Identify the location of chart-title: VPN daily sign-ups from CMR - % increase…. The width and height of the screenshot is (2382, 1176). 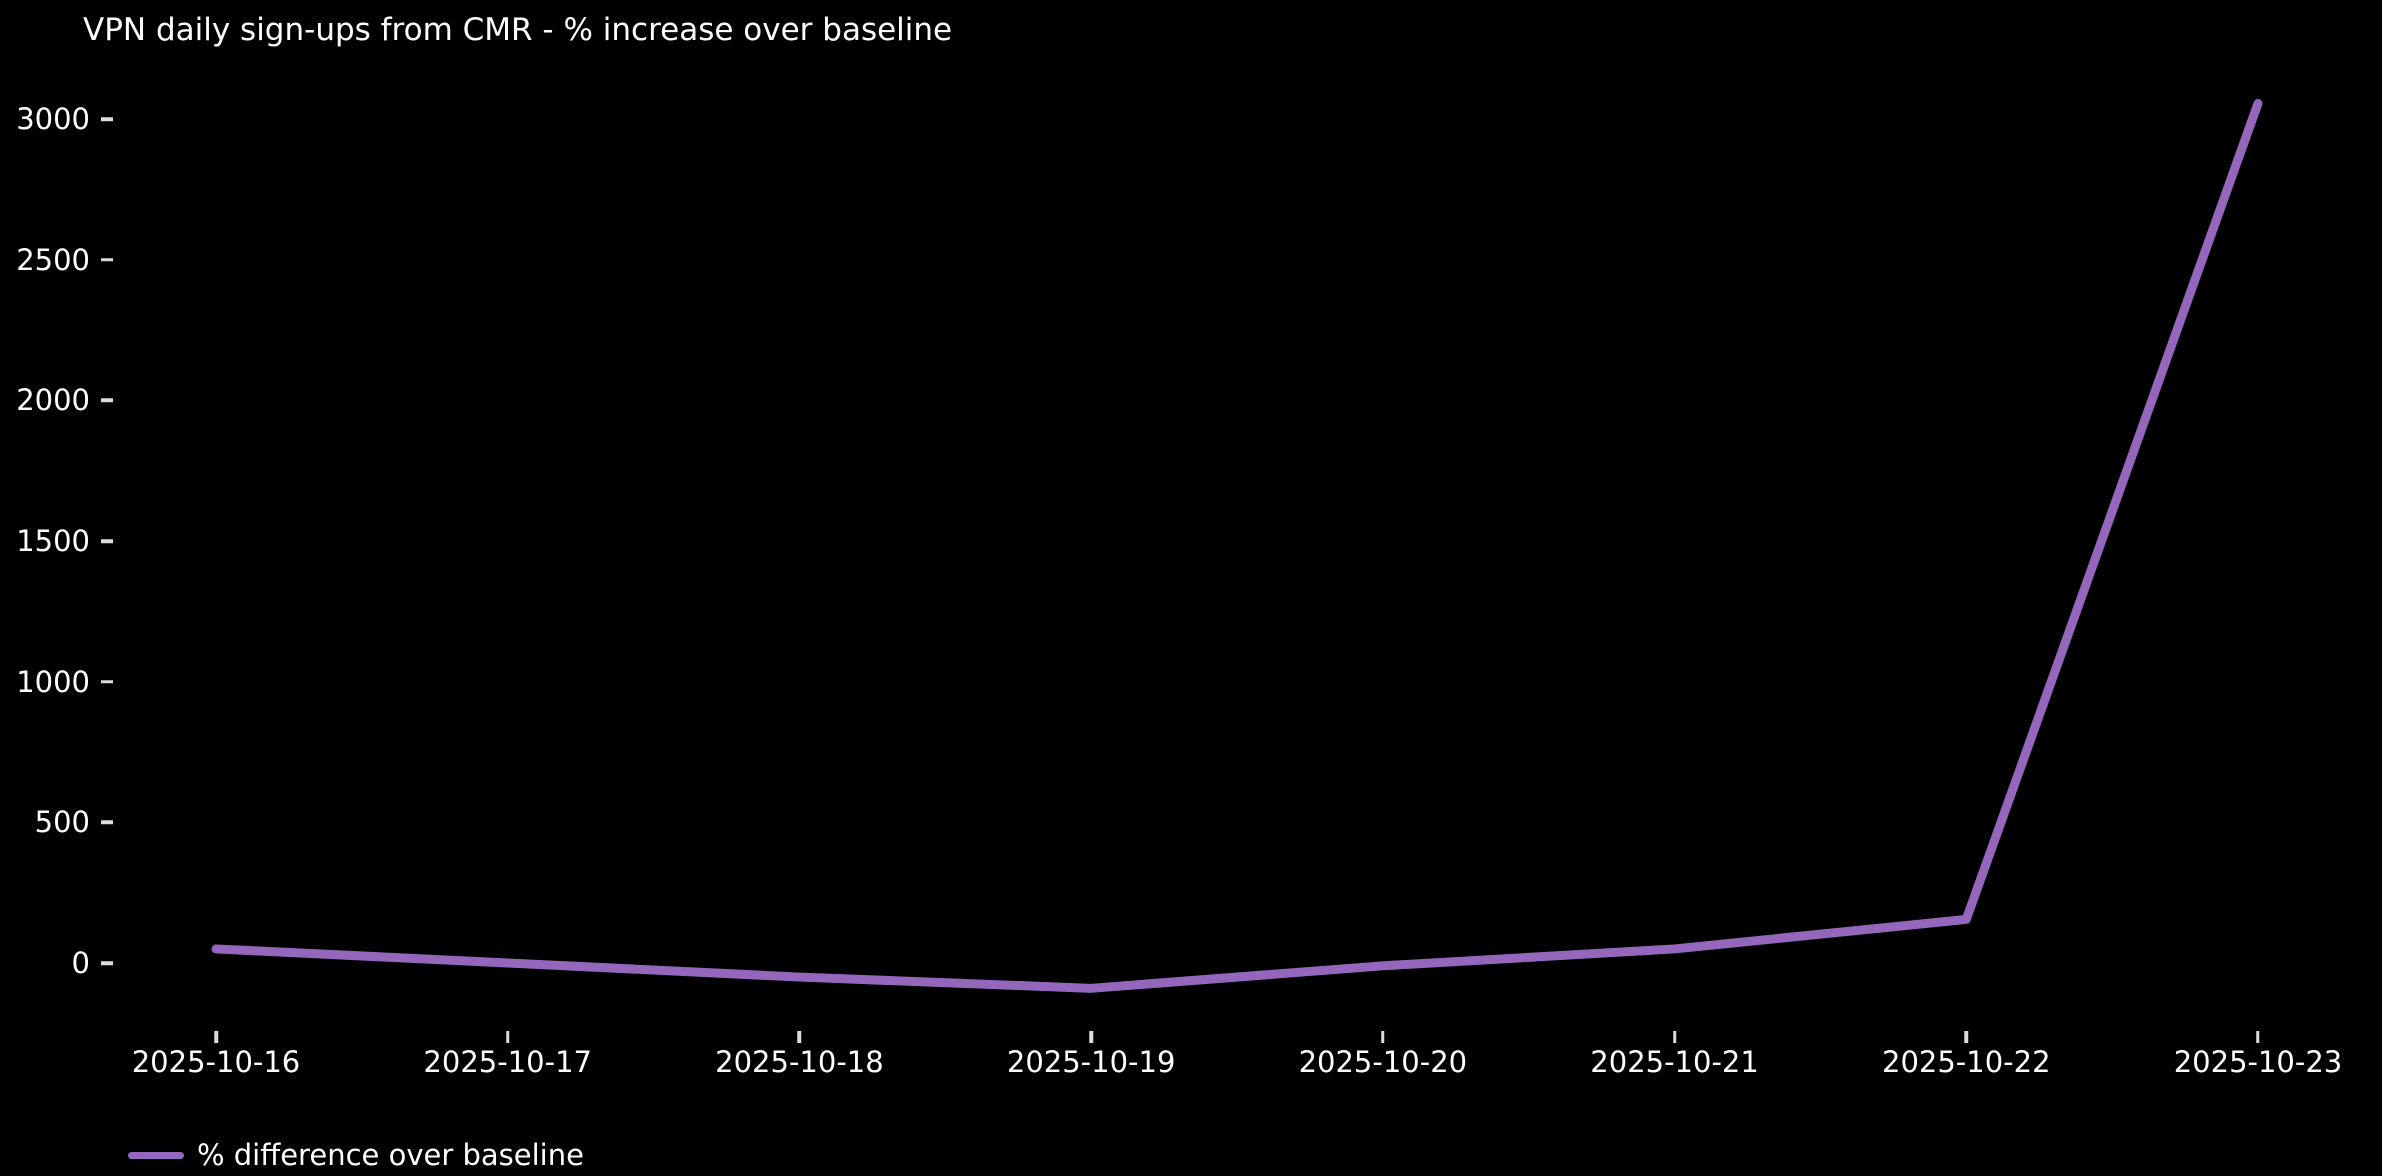
(518, 30).